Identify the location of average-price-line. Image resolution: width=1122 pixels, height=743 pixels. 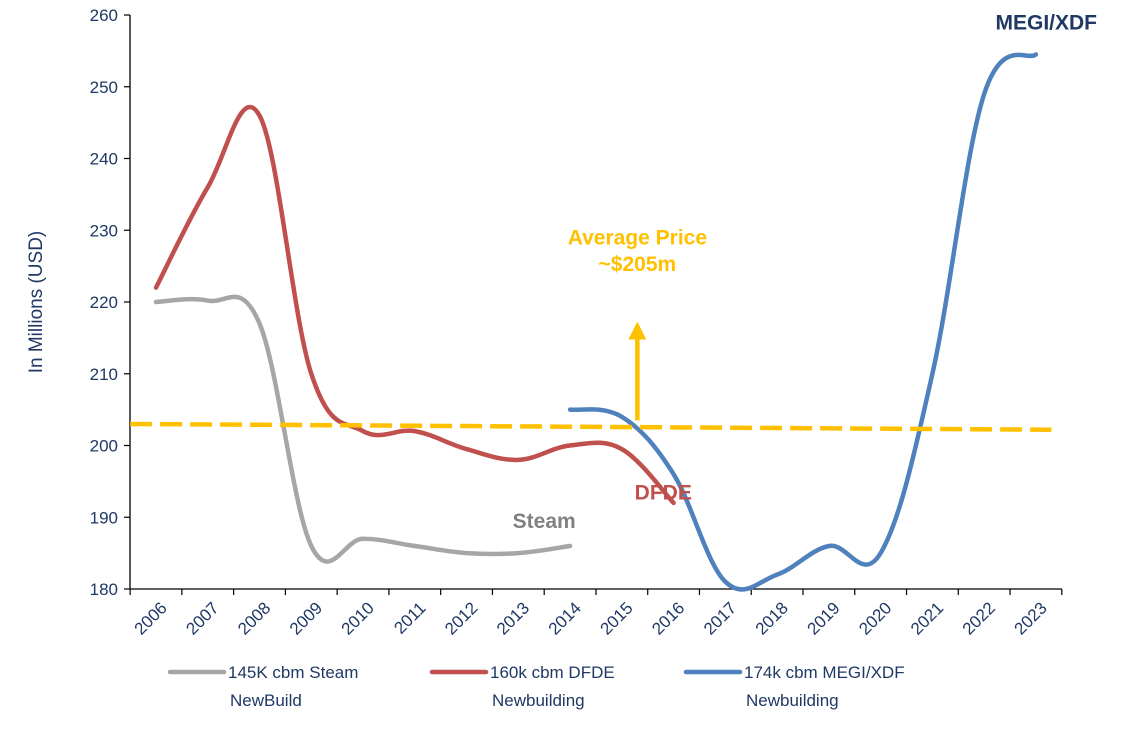
(591, 426).